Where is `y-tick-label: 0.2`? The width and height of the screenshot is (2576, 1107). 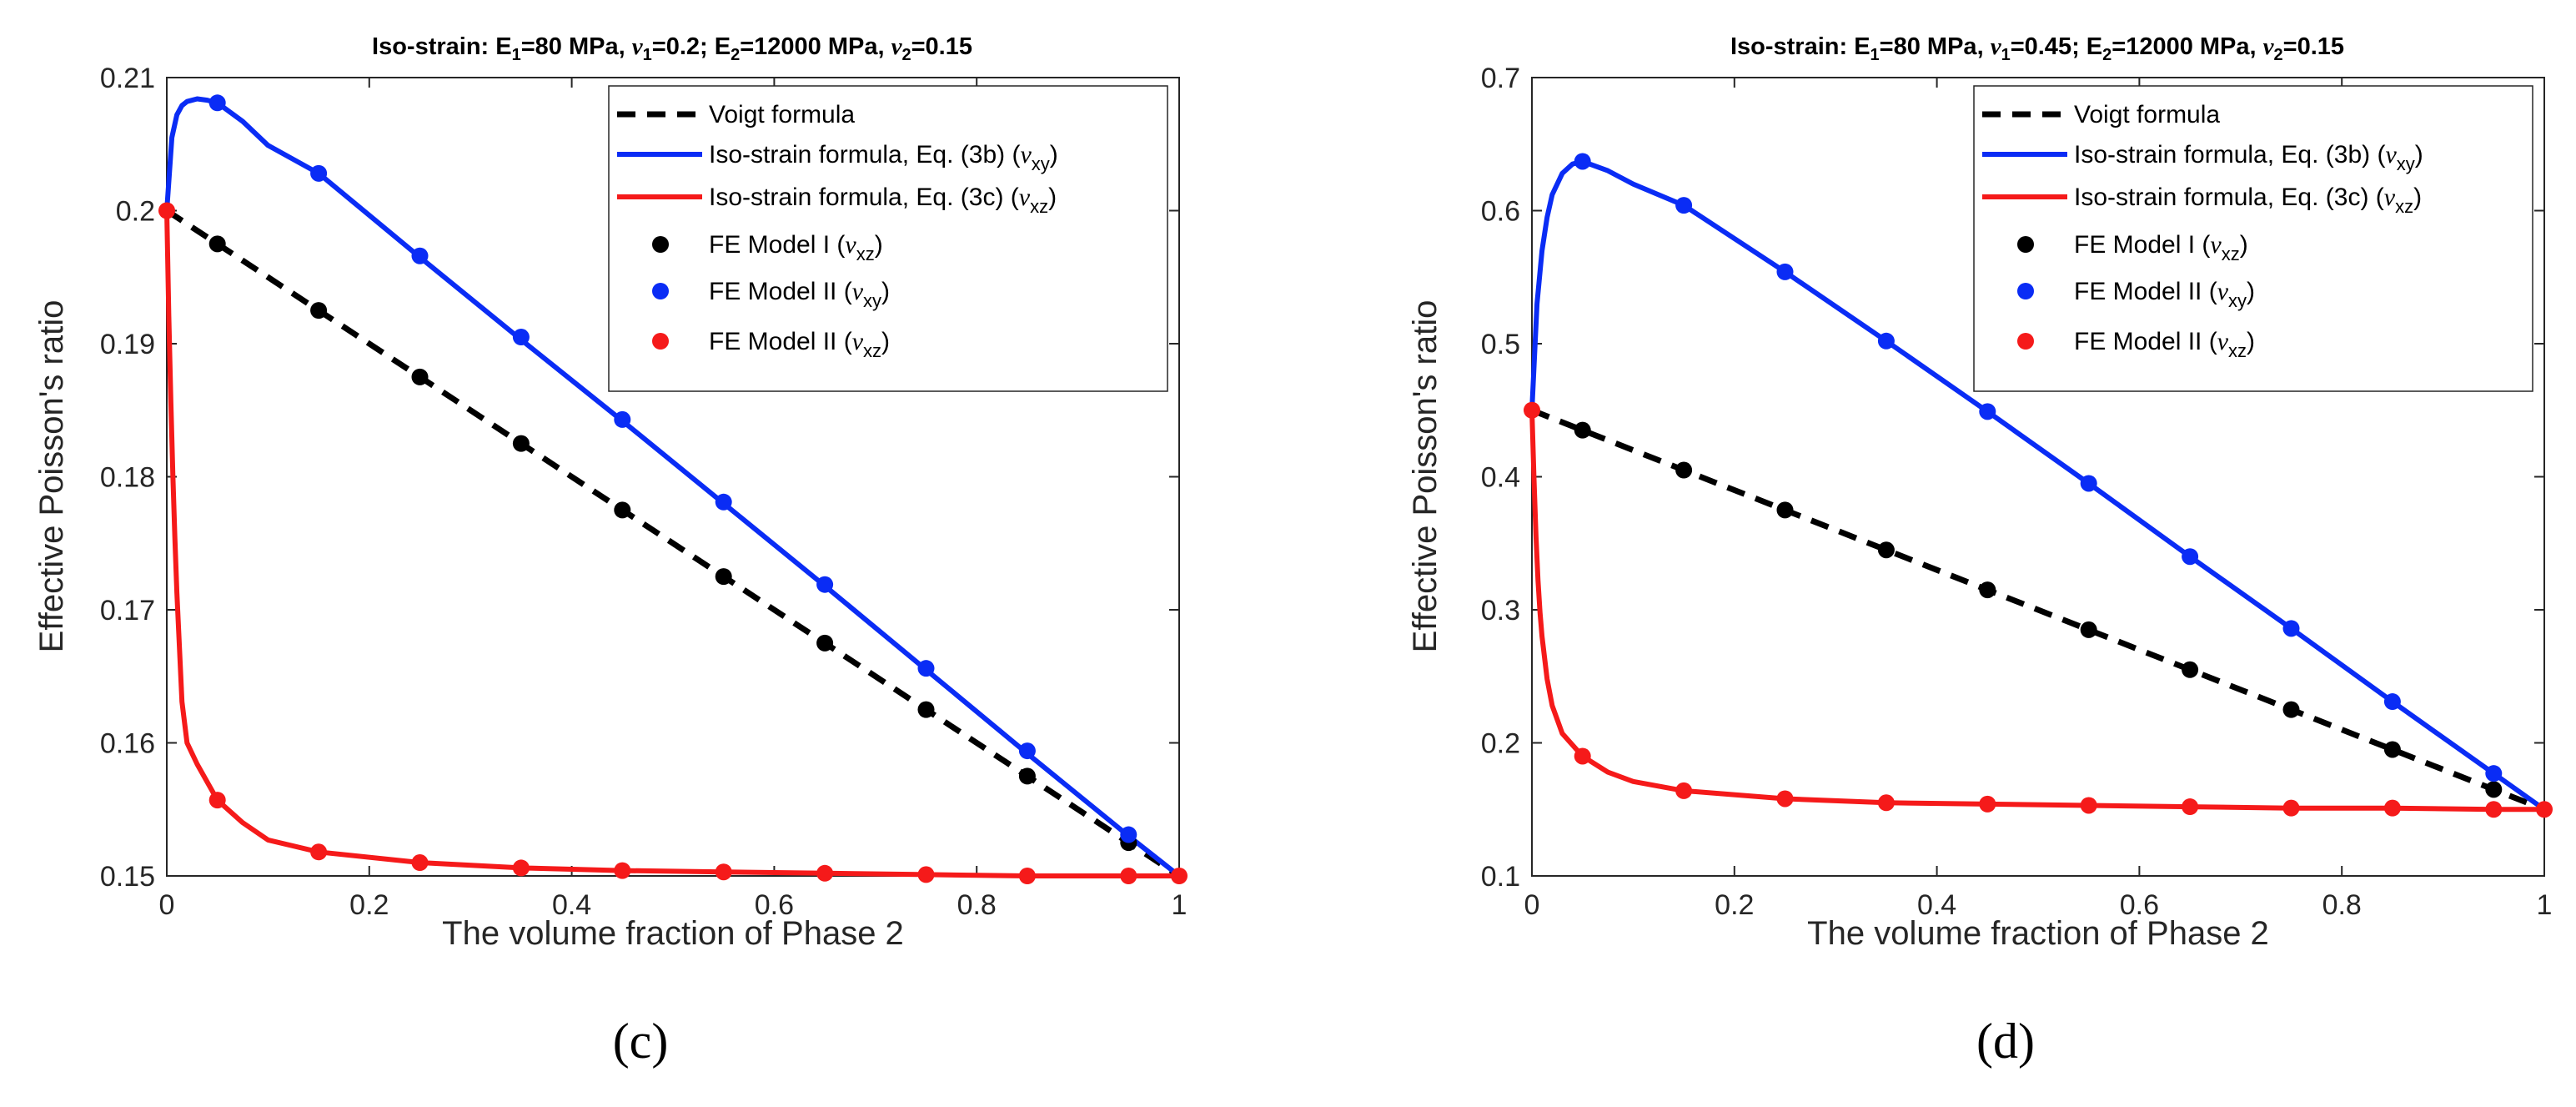 y-tick-label: 0.2 is located at coordinates (1500, 744).